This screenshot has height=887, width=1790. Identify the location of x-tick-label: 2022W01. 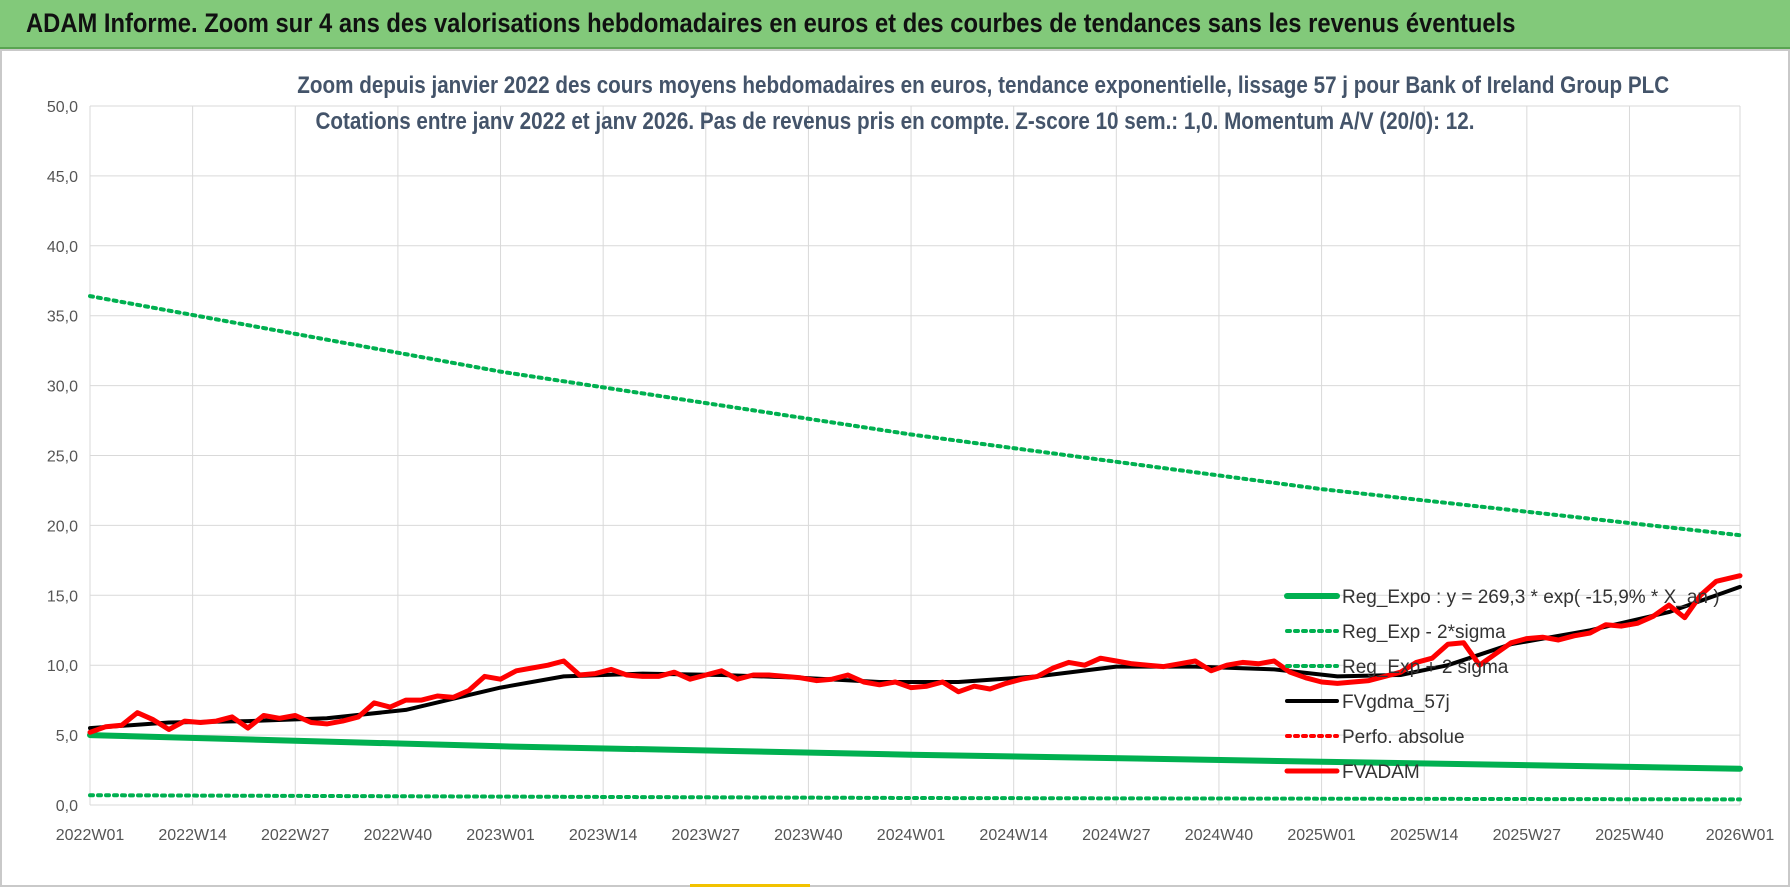
(90, 835).